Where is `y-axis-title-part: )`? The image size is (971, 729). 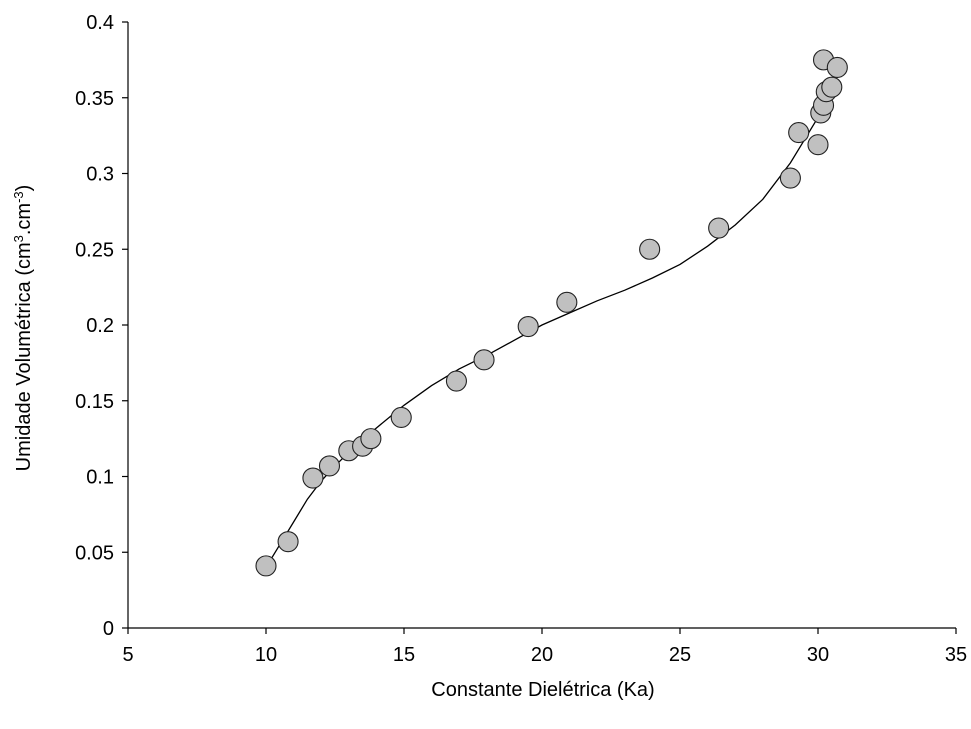
y-axis-title-part: ) is located at coordinates (24, 188).